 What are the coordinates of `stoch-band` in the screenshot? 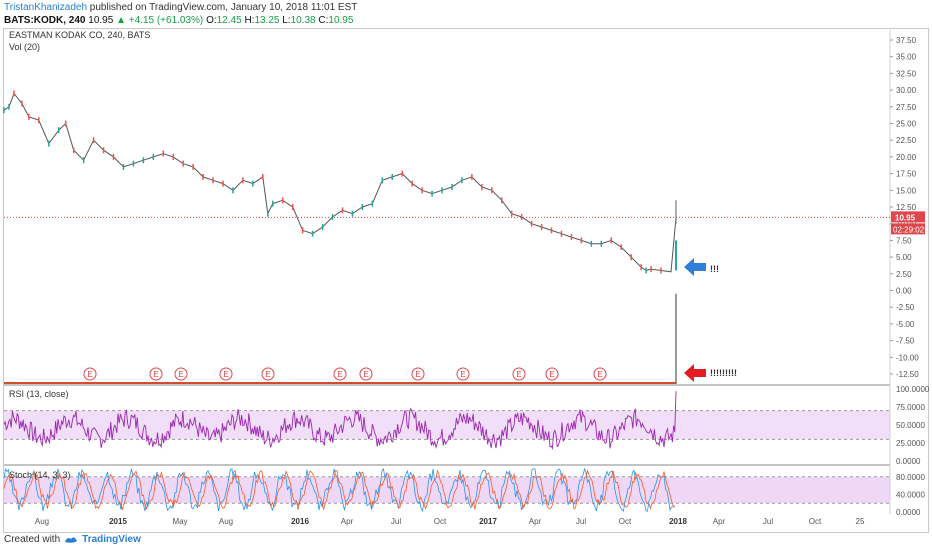 It's located at (447, 490).